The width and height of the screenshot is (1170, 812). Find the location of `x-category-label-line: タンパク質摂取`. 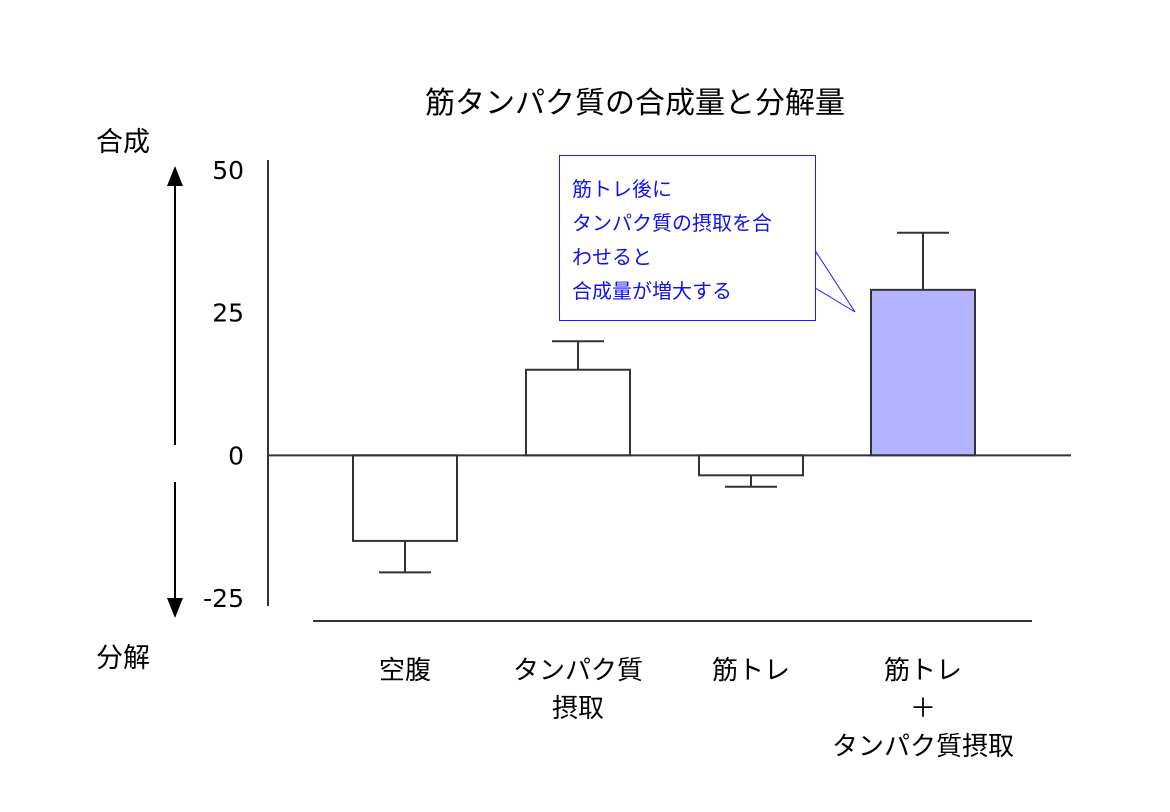

x-category-label-line: タンパク質摂取 is located at coordinates (923, 747).